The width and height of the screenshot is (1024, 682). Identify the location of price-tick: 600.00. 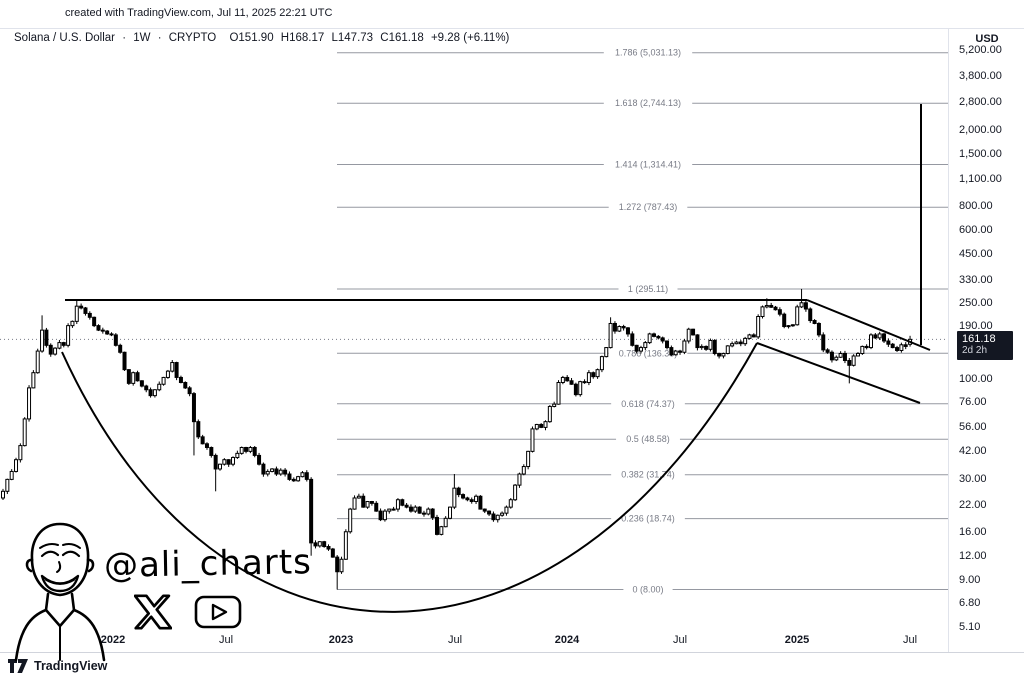
(976, 229).